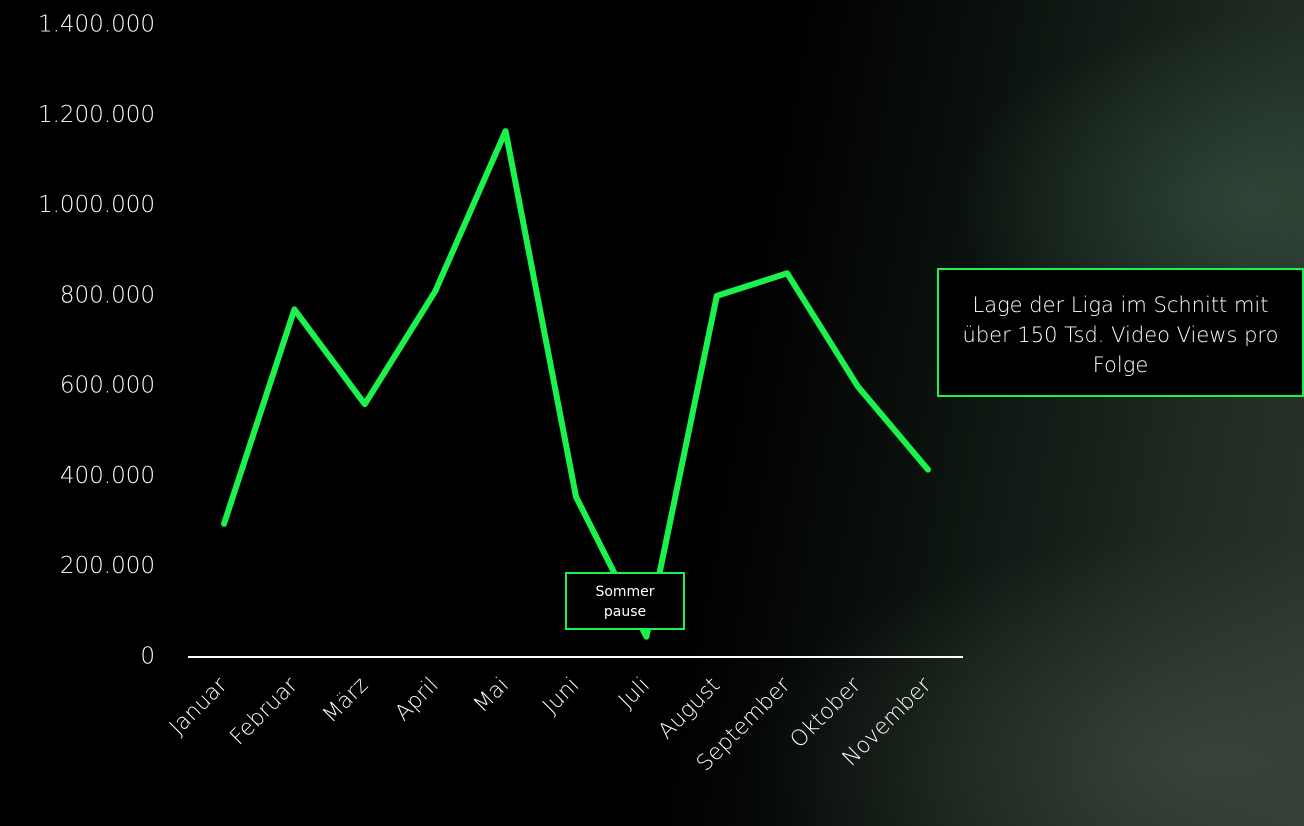 The width and height of the screenshot is (1304, 826). What do you see at coordinates (107, 386) in the screenshot?
I see `y-tick-label: 600.000` at bounding box center [107, 386].